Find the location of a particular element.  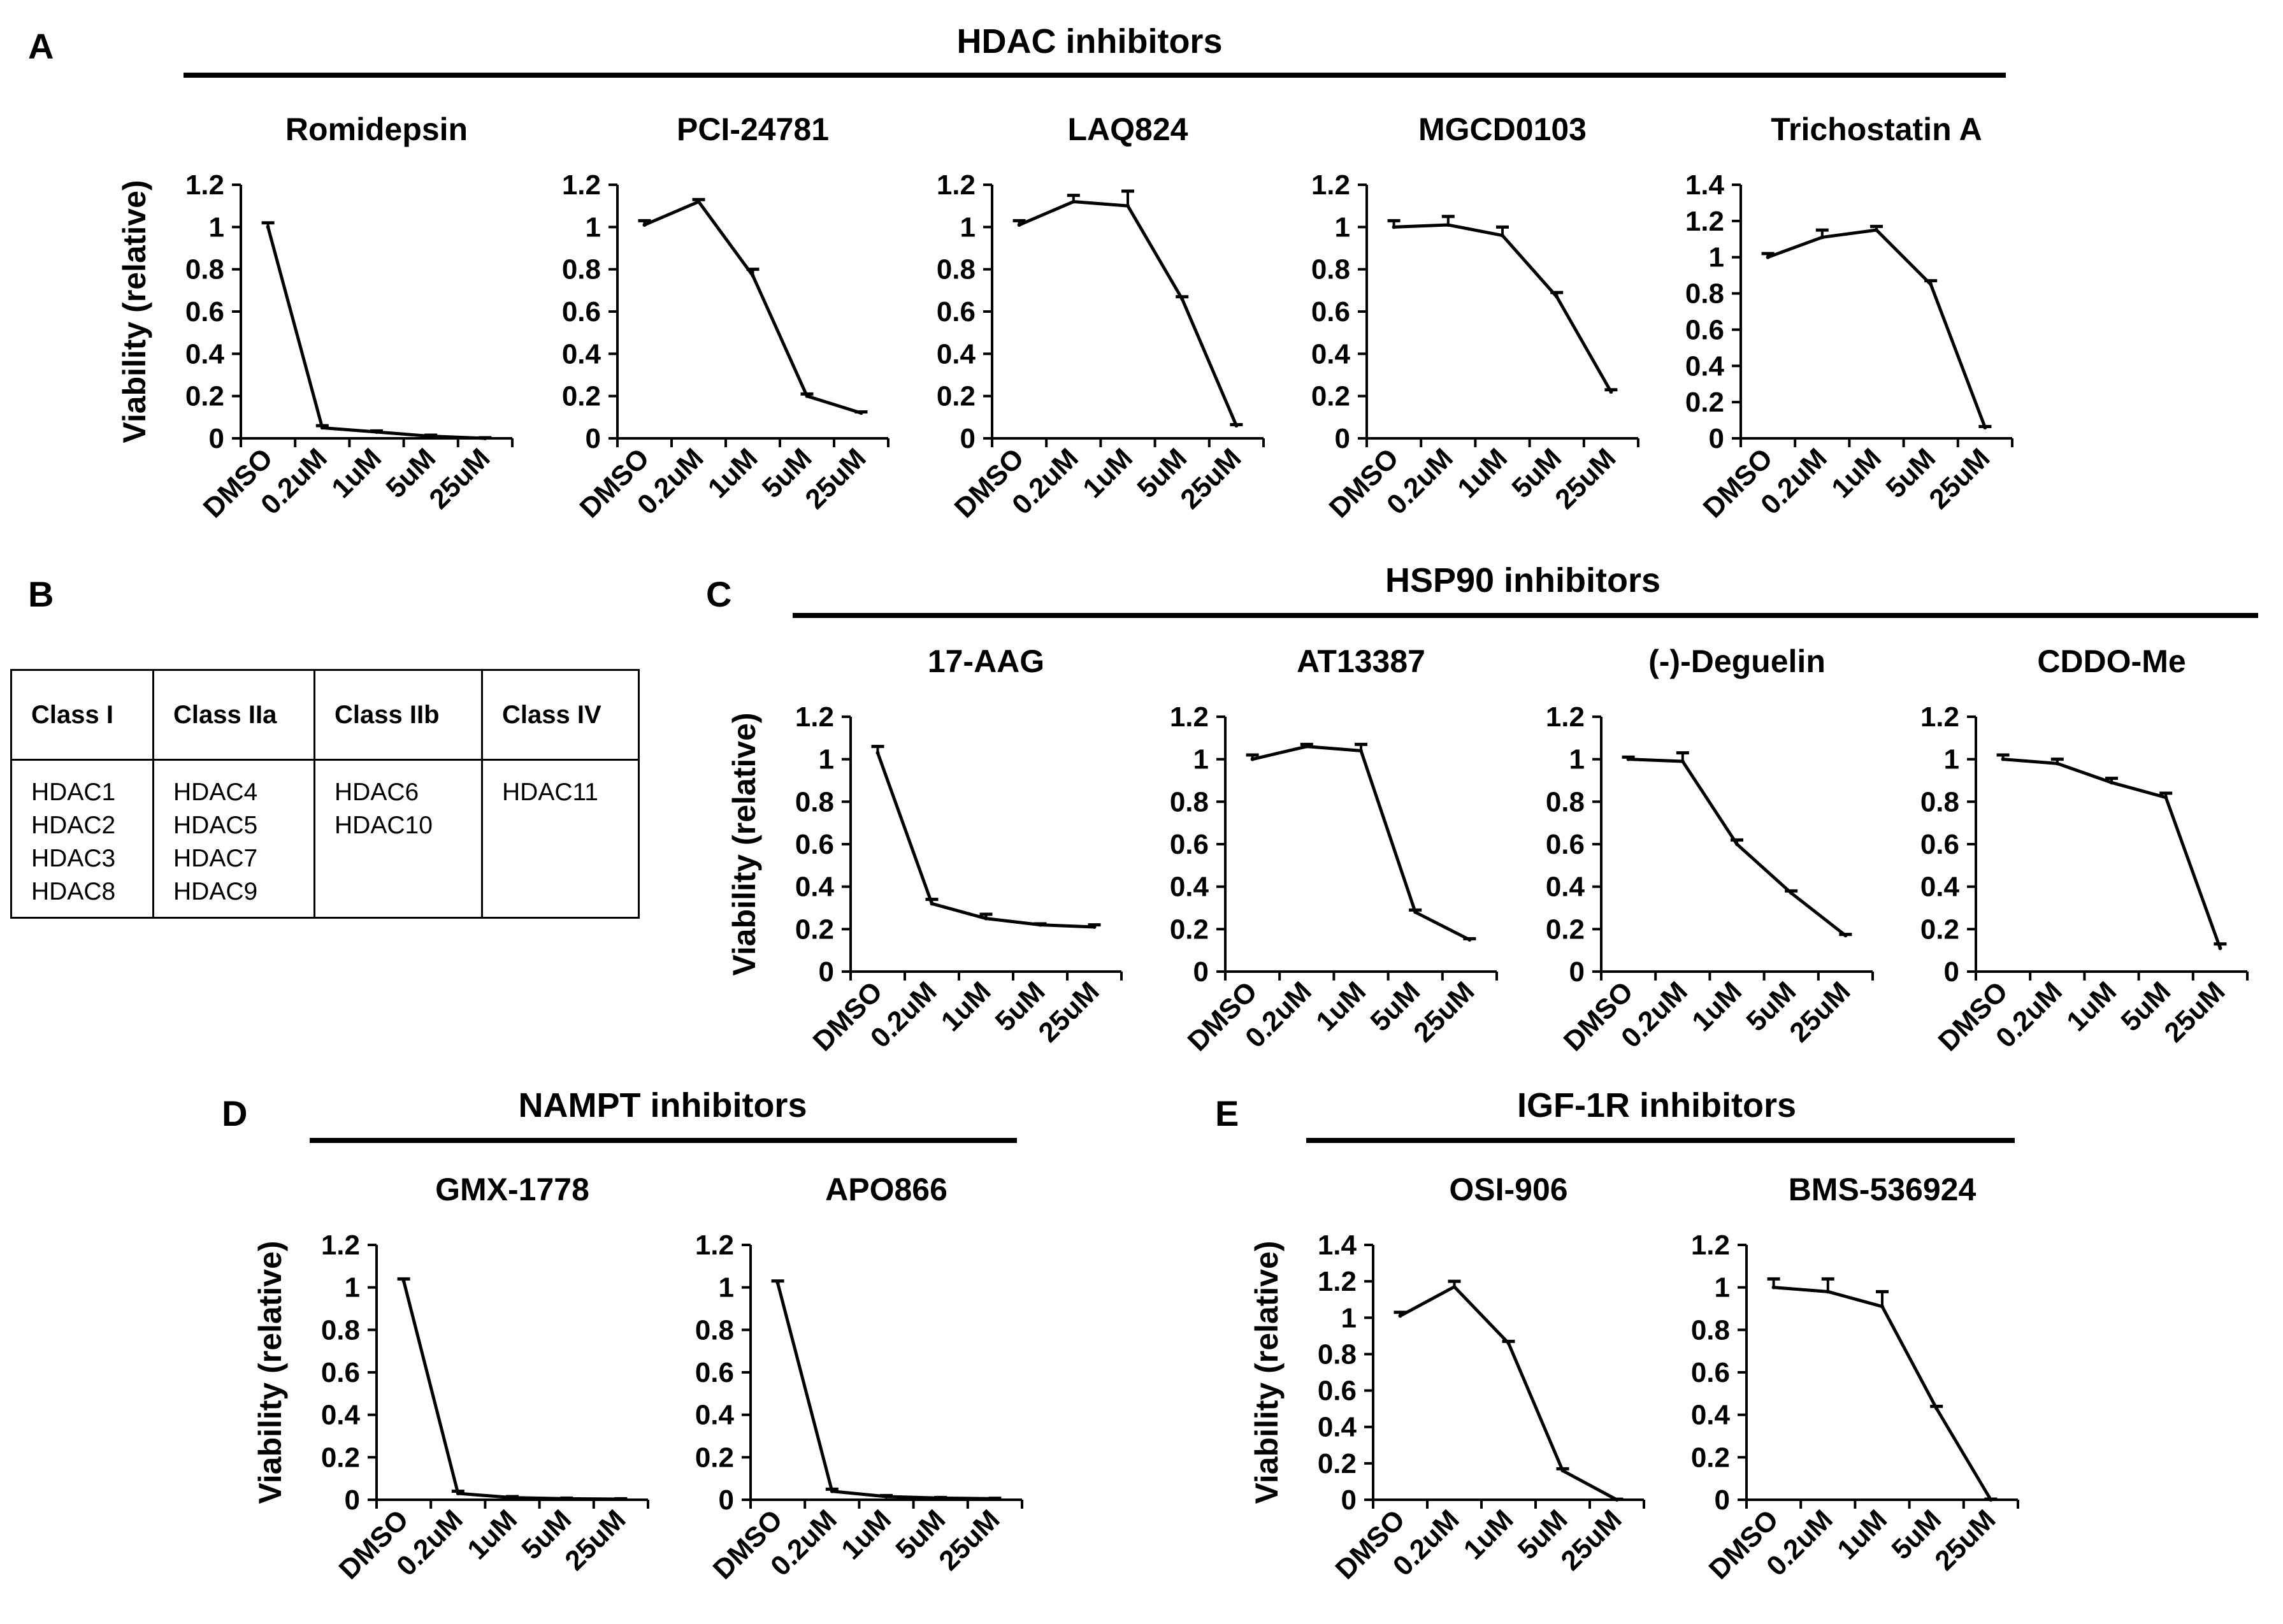

hdac-name: HDAC6 is located at coordinates (377, 792).